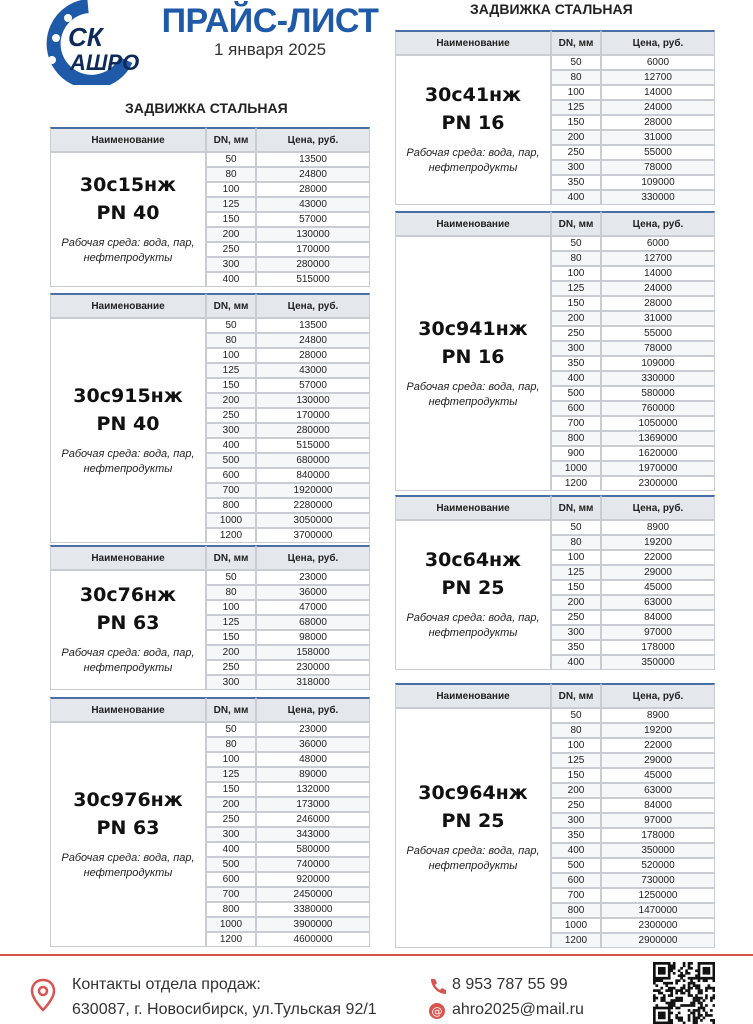 The image size is (753, 1024). Describe the element at coordinates (576, 542) in the screenshot. I see `dn-cell: 80` at that location.